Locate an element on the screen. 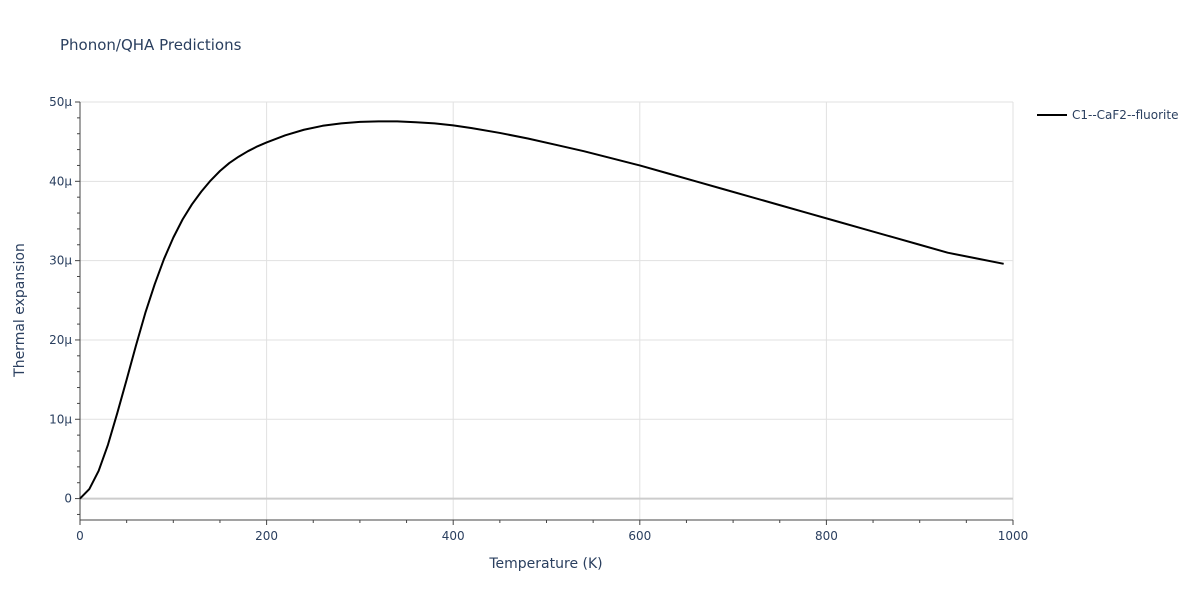 The width and height of the screenshot is (1200, 604). y-axis-title: Thermal expansion is located at coordinates (20, 310).